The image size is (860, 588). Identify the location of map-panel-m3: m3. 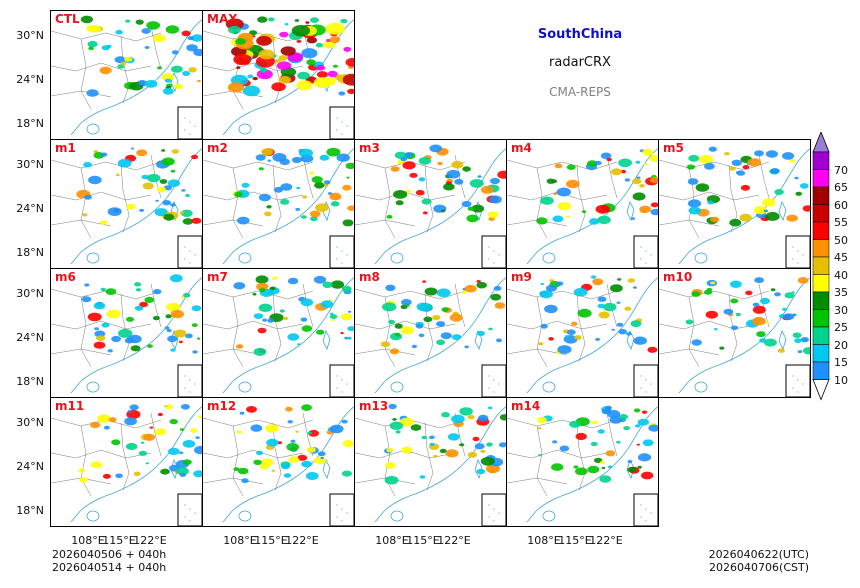
(430, 204).